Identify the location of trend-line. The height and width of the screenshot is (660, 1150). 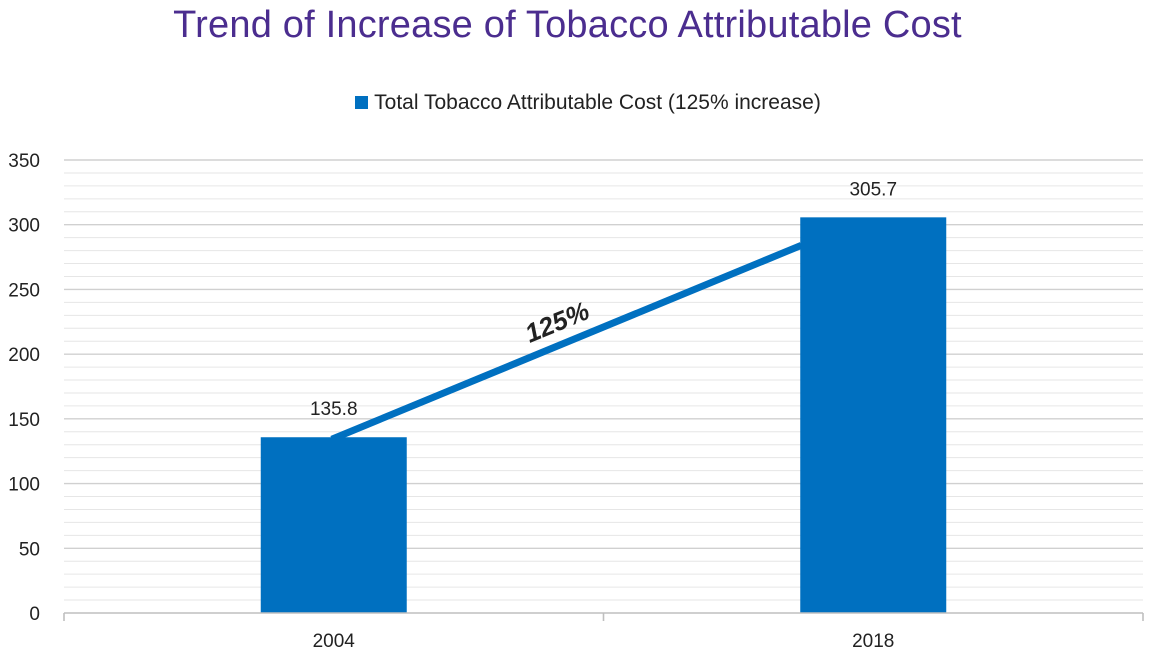
(566, 342).